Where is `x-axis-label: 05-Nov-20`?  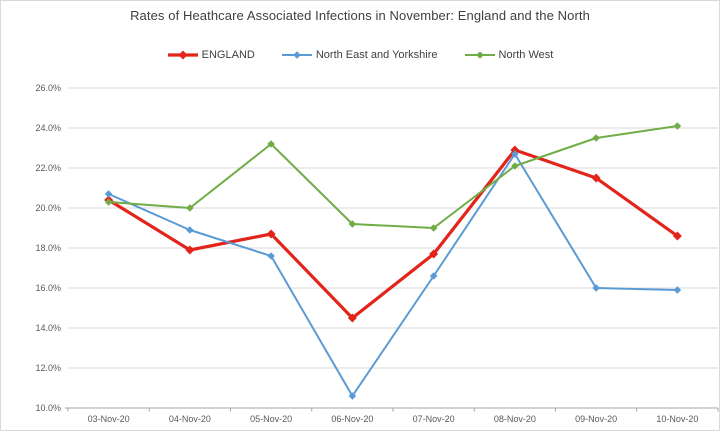
x-axis-label: 05-Nov-20 is located at coordinates (271, 419).